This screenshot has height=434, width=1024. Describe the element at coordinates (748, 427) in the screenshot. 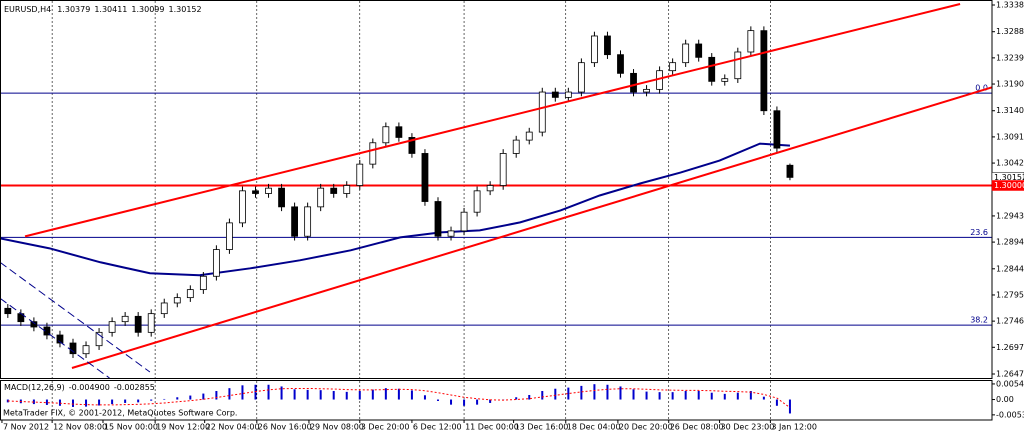

I see `x-tick-label: 30 Dec 23:00` at that location.